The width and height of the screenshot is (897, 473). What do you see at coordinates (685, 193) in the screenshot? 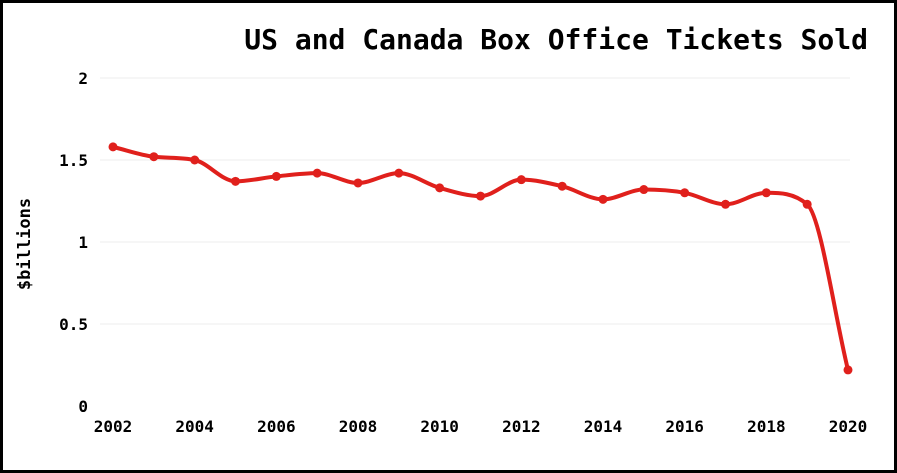
I see `data-point-2016` at bounding box center [685, 193].